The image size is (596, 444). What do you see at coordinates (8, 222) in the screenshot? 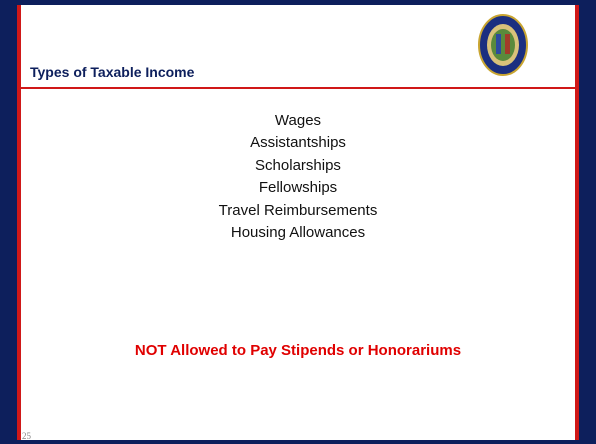
I see `left-band` at bounding box center [8, 222].